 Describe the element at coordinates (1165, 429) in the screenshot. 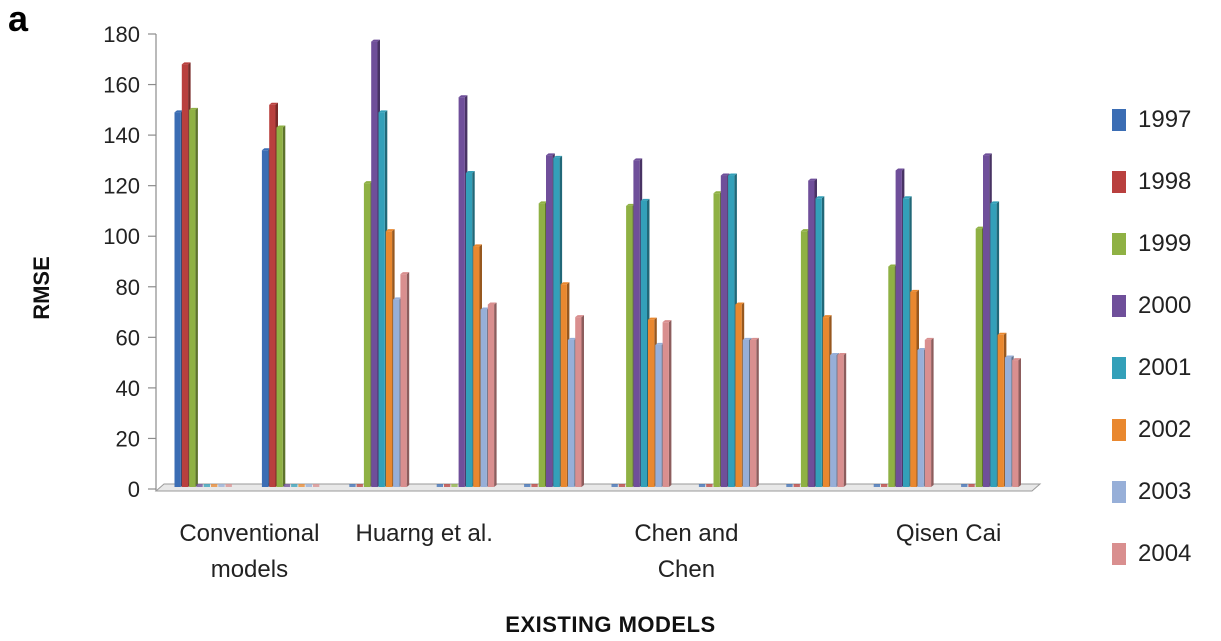

I see `legend-label: 2002` at that location.